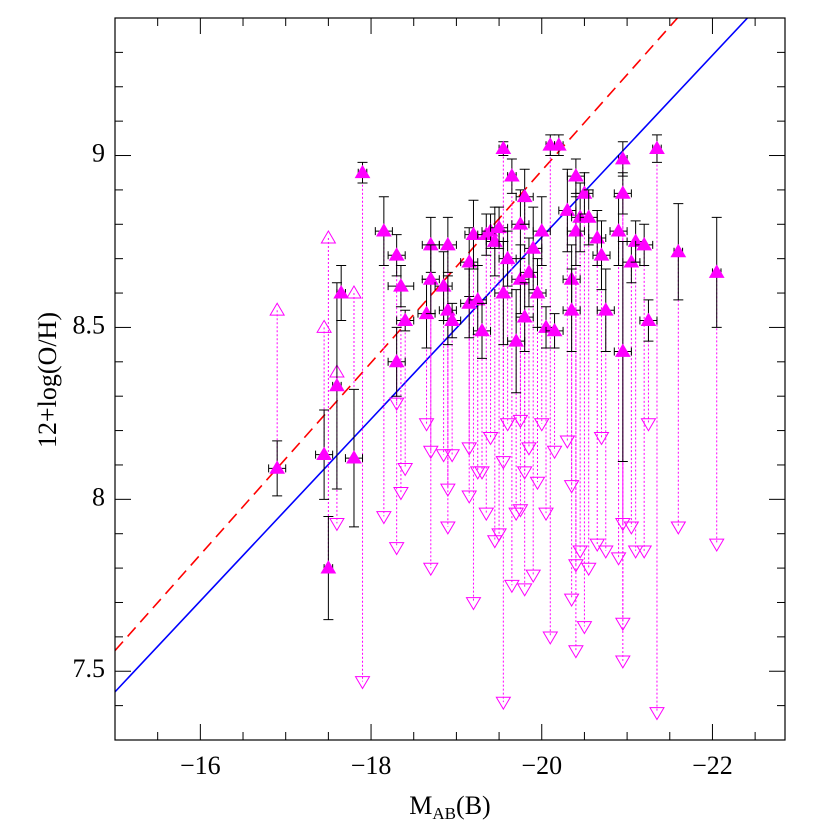 The height and width of the screenshot is (830, 830). What do you see at coordinates (89, 324) in the screenshot?
I see `y-tick-label: 8.5` at bounding box center [89, 324].